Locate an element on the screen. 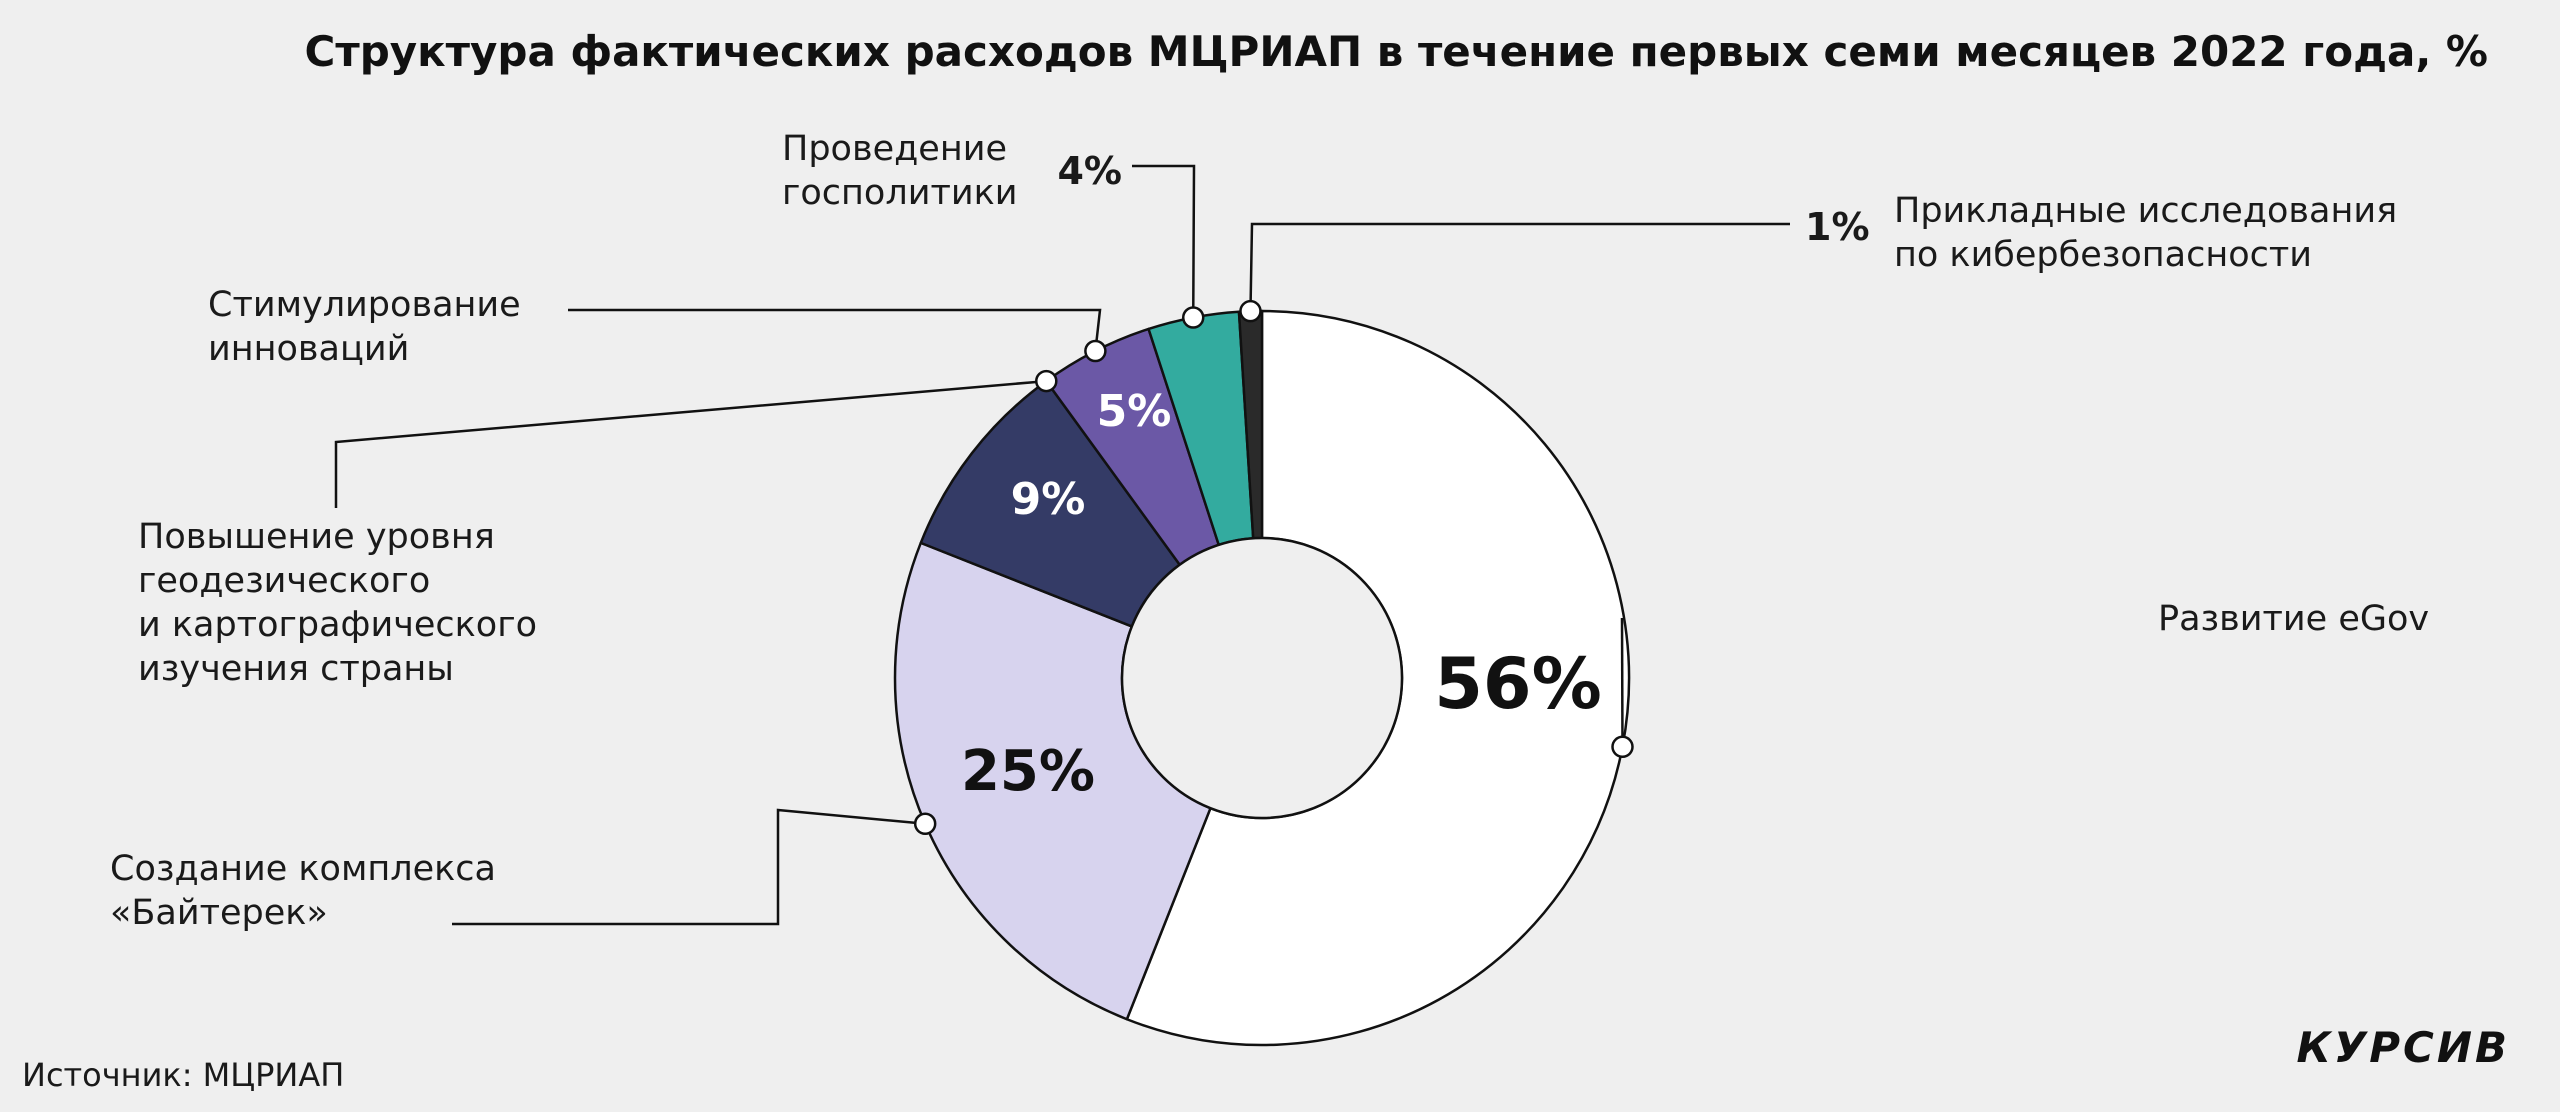 The height and width of the screenshot is (1112, 2560). category-label-line: и картографического is located at coordinates (337, 625).